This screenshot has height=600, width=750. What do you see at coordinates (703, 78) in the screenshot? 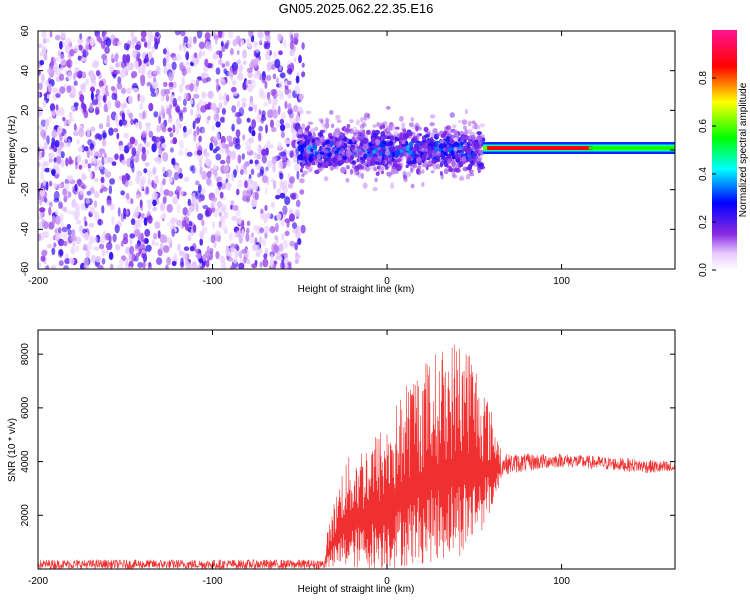
I see `colorbar-tick-label: 0.8` at bounding box center [703, 78].